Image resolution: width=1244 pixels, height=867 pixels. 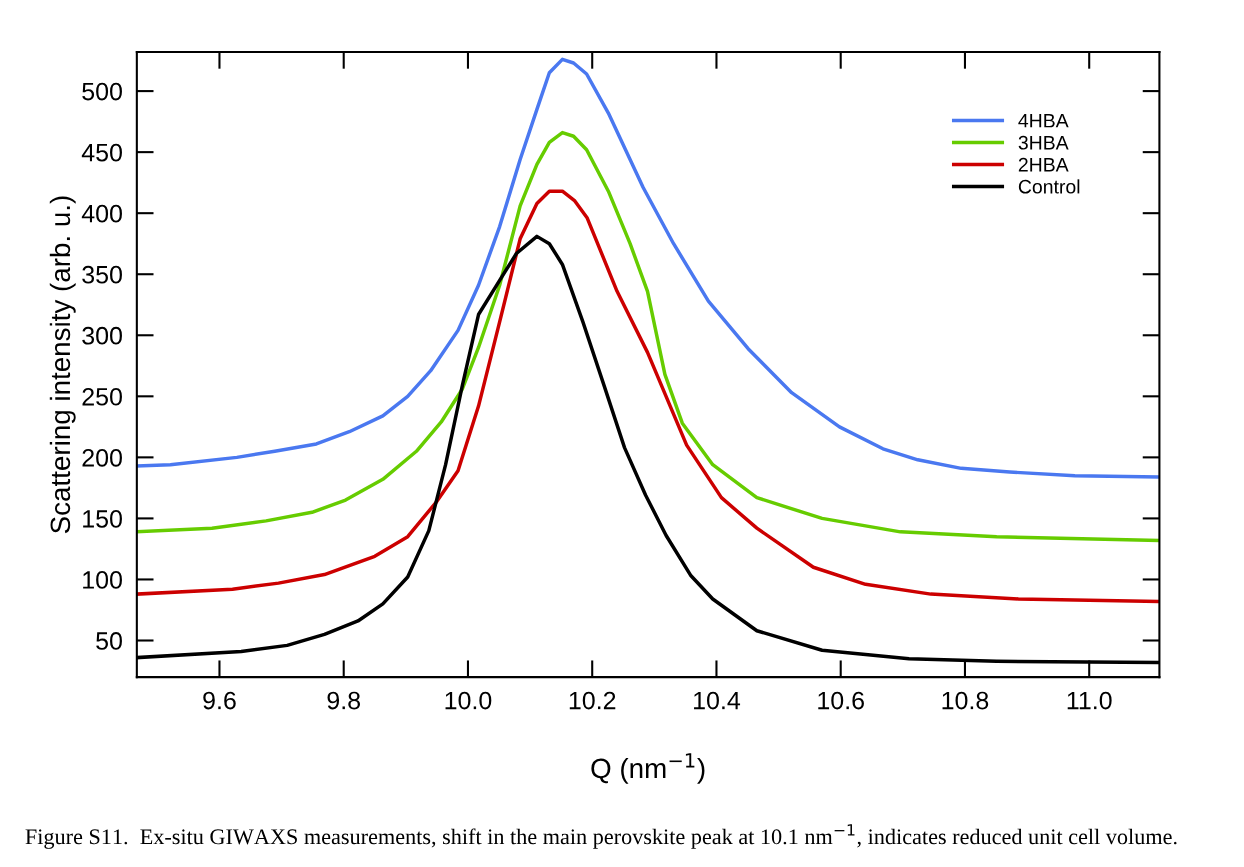 I want to click on x-tick-label: 9.8, so click(x=344, y=700).